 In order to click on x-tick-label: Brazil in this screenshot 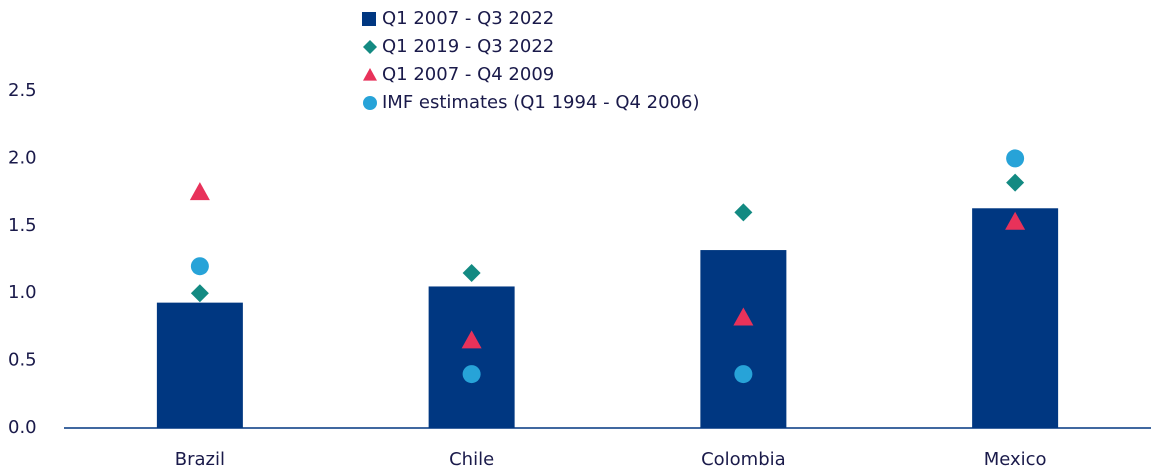, I will do `click(200, 459)`.